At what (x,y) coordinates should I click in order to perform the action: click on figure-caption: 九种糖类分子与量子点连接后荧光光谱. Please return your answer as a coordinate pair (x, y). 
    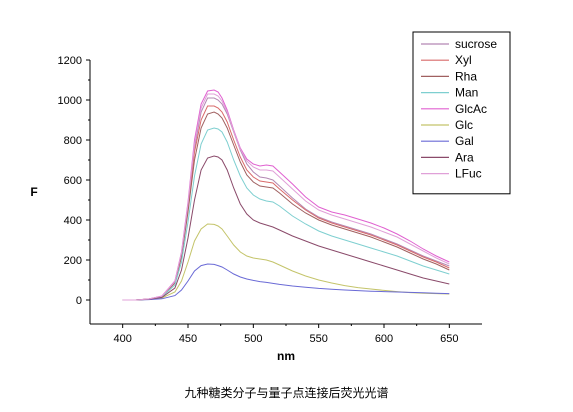
    Looking at the image, I should click on (286, 393).